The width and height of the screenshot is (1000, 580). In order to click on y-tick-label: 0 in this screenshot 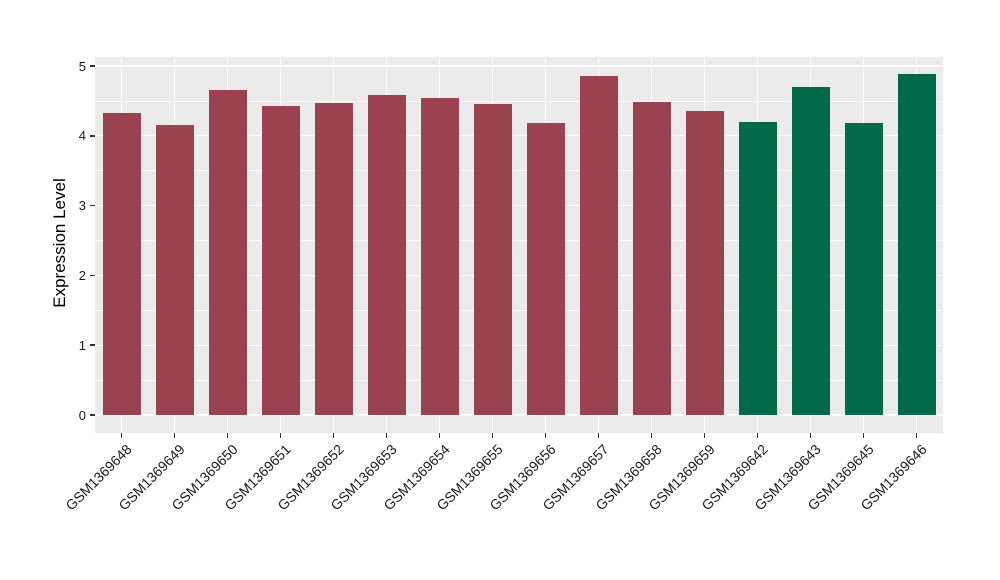, I will do `click(82, 415)`.